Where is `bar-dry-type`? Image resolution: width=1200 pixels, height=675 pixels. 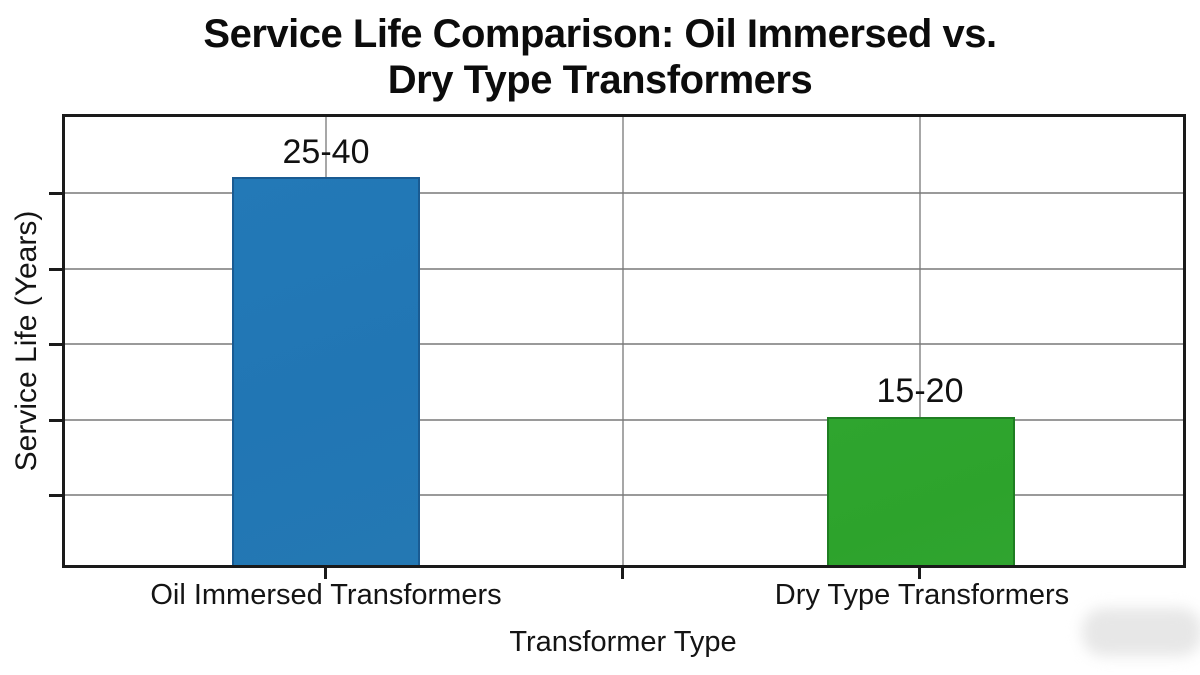
bar-dry-type is located at coordinates (921, 492).